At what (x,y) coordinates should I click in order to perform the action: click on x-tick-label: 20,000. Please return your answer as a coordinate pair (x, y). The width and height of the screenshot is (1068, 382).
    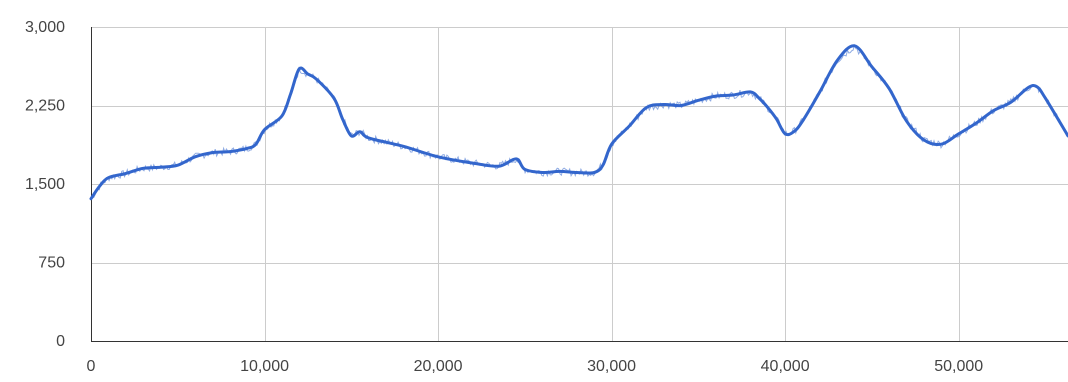
    Looking at the image, I should click on (438, 366).